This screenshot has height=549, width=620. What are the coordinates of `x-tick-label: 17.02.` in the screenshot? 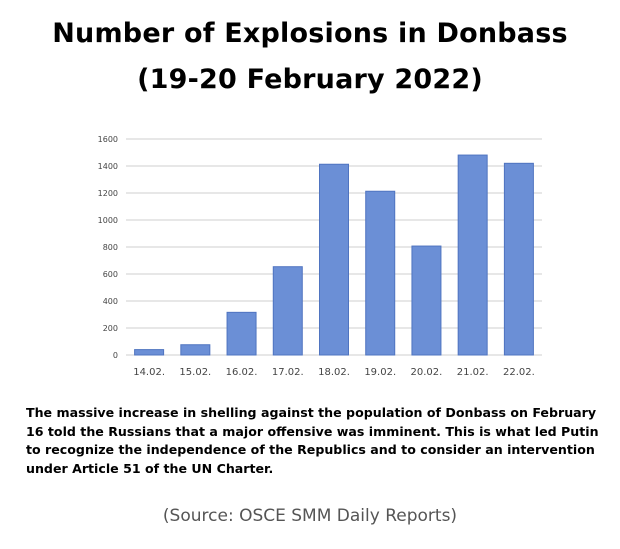 It's located at (288, 372).